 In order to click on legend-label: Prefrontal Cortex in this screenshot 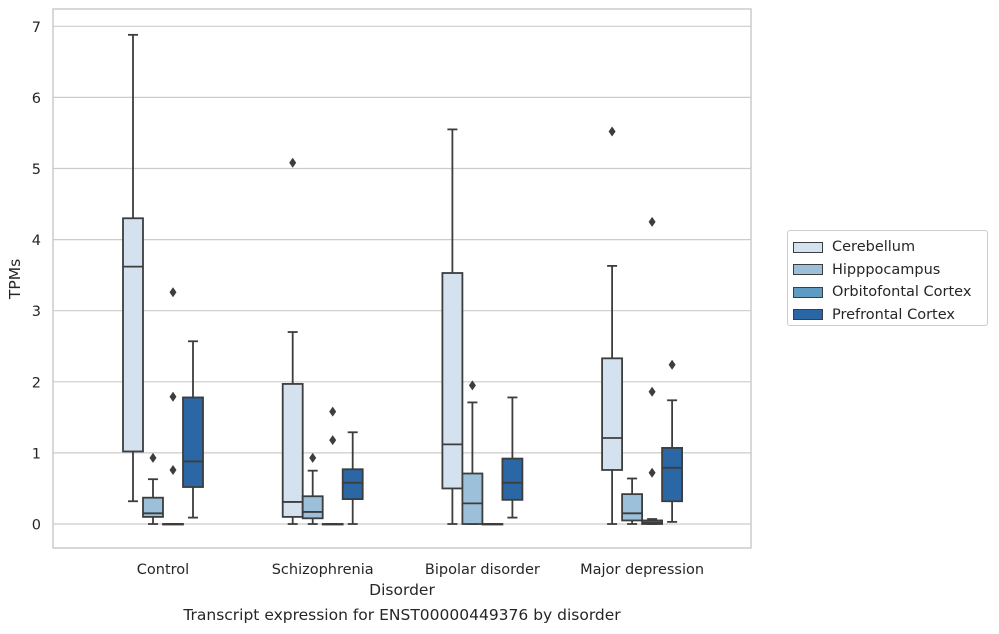, I will do `click(893, 314)`.